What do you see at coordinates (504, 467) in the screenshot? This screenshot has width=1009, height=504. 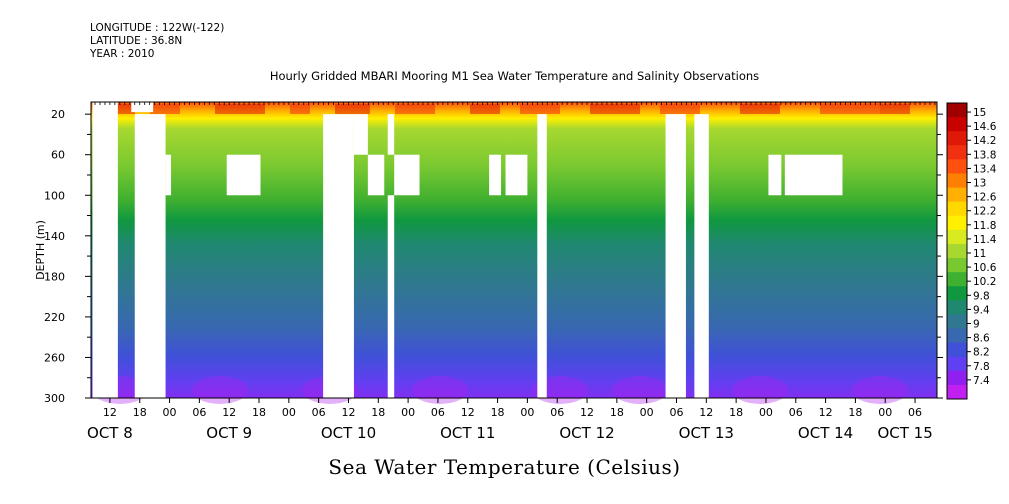 I see `x-axis-title: Sea Water Temperature (Celsius)` at bounding box center [504, 467].